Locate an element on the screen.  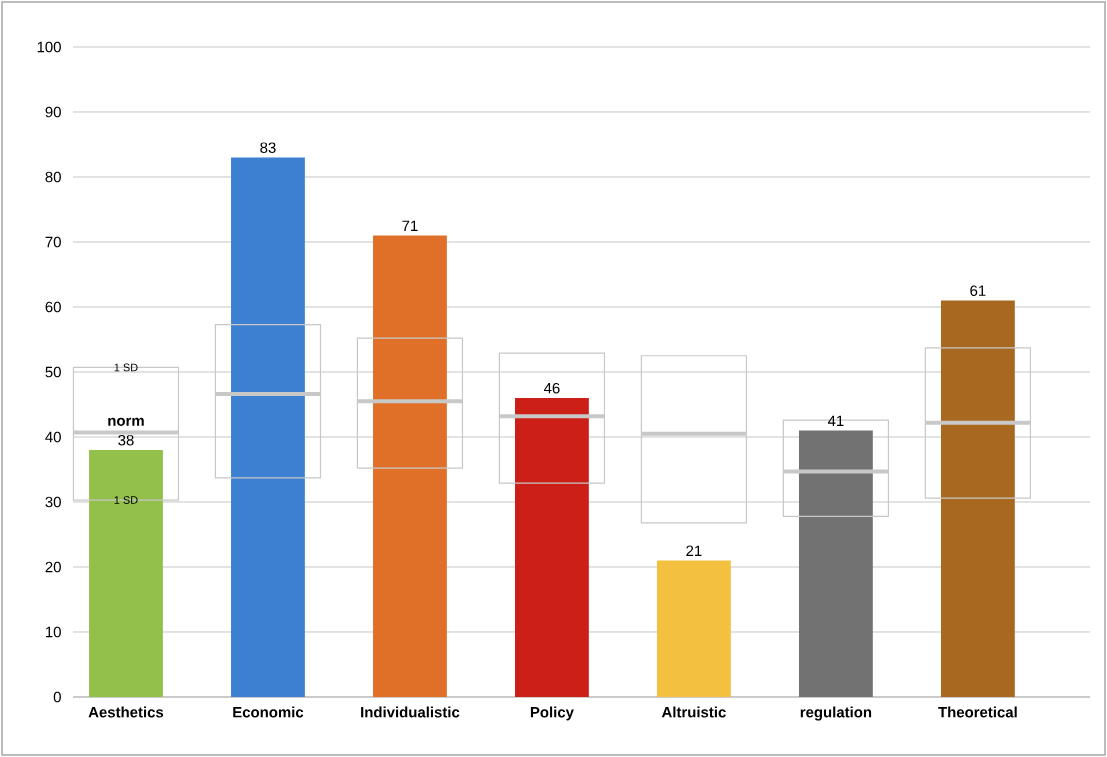
y-tick-label: 70 is located at coordinates (53, 242).